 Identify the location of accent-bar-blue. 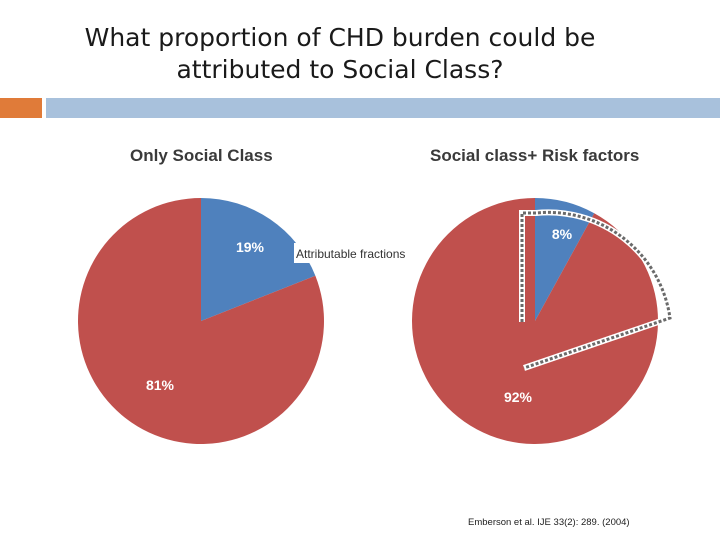
(383, 108).